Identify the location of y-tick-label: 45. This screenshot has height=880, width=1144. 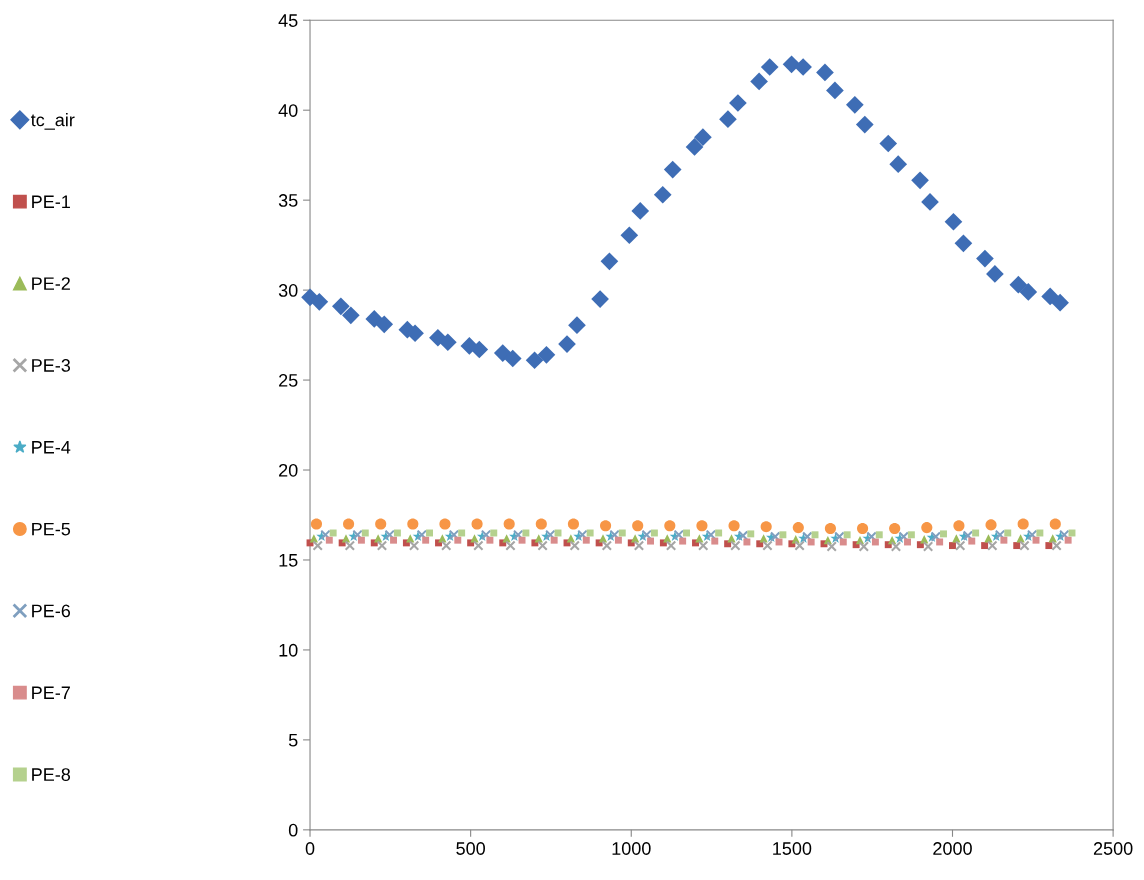
(288, 20).